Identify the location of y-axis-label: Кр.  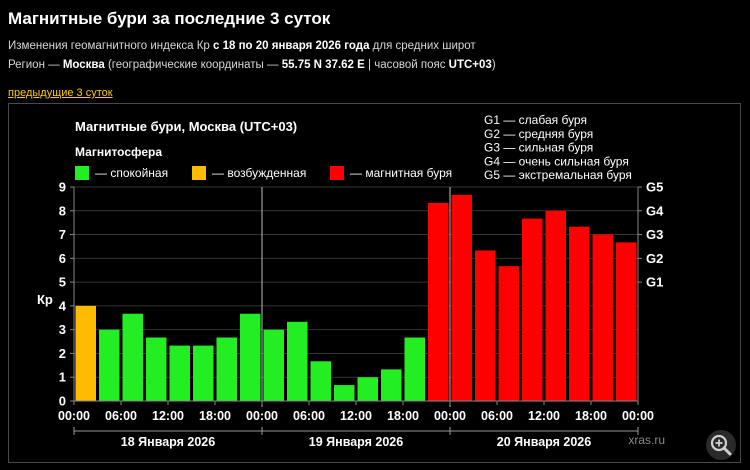
(45, 299).